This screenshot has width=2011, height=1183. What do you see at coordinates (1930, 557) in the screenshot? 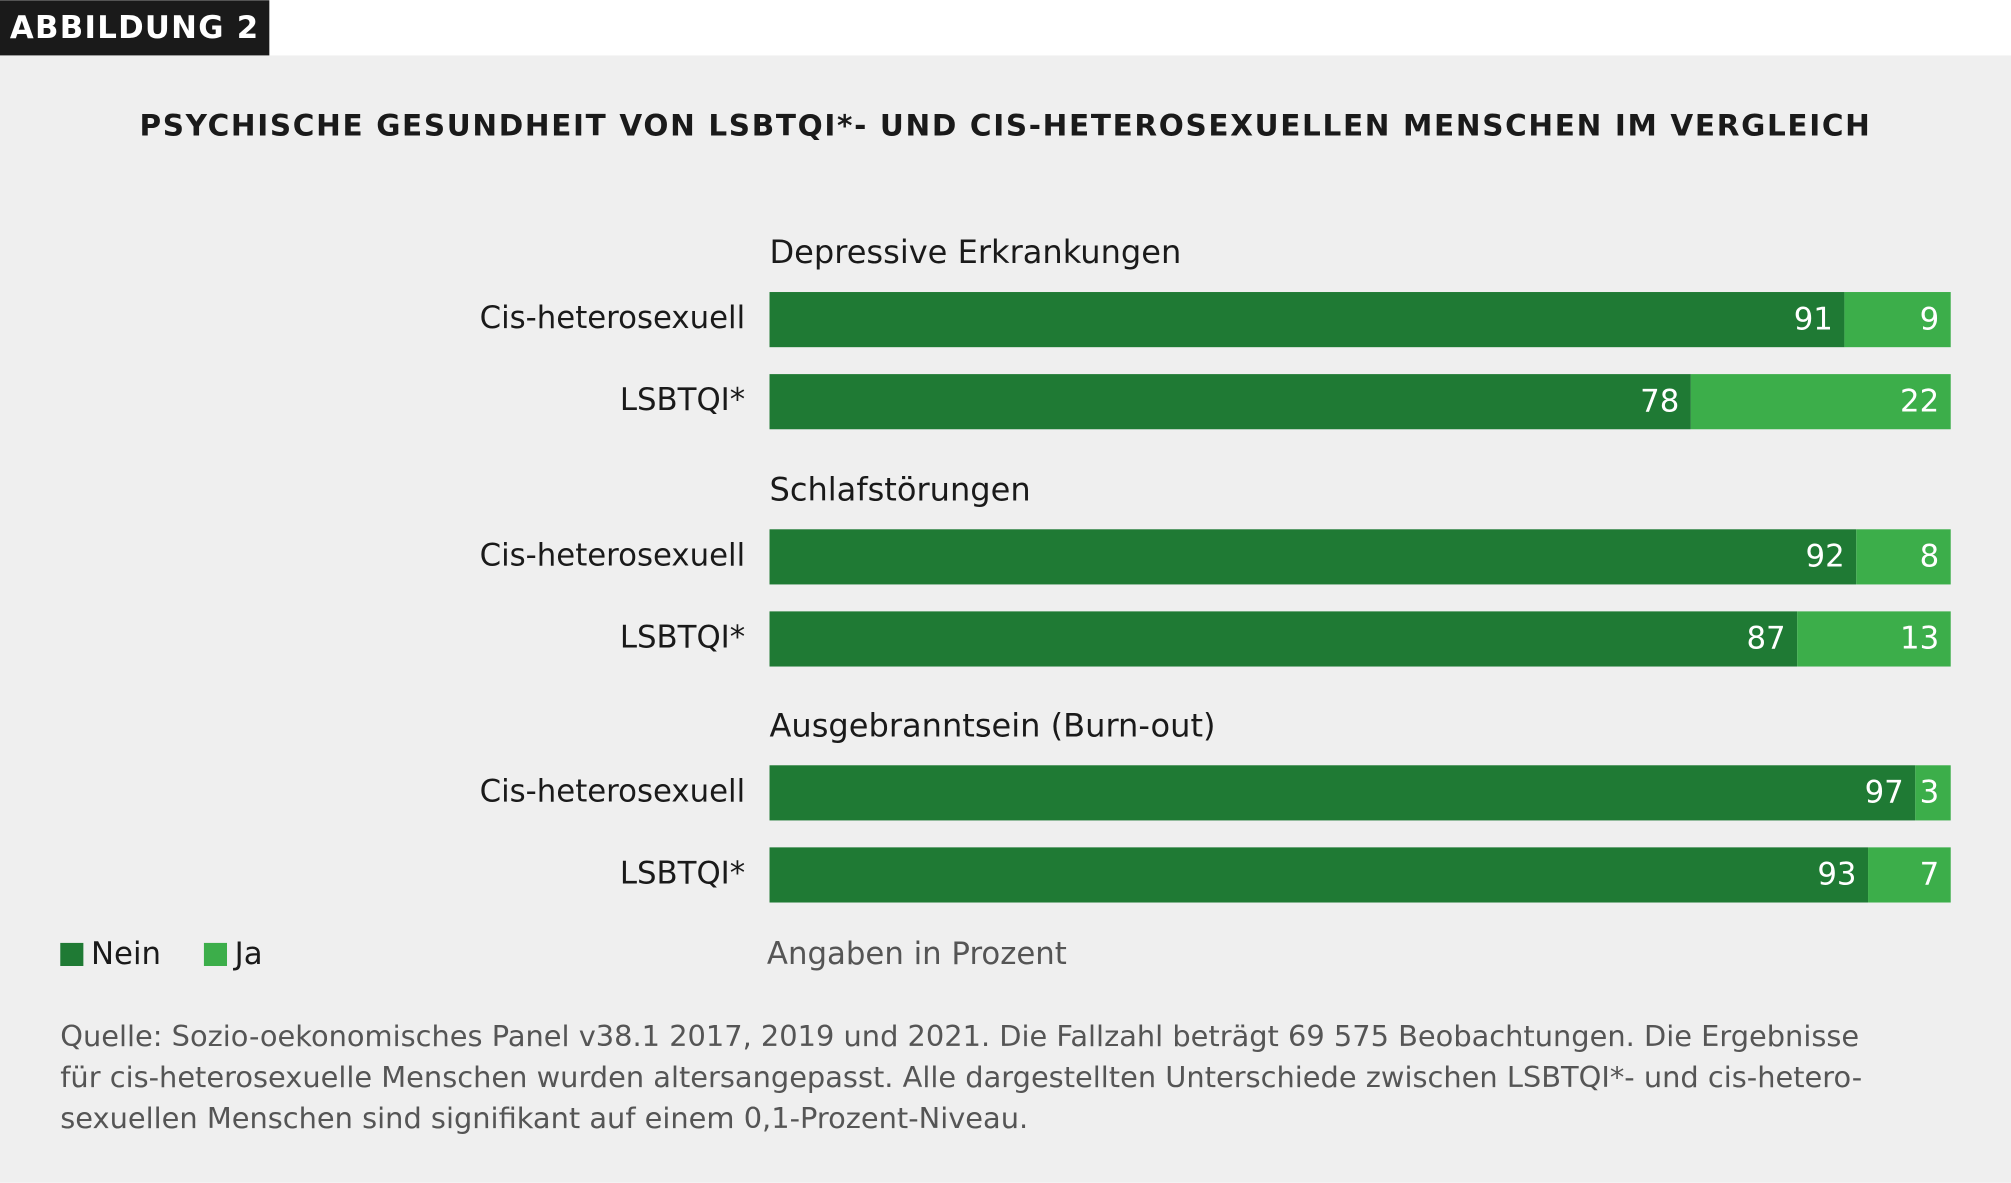
I see `value-label: 8` at bounding box center [1930, 557].